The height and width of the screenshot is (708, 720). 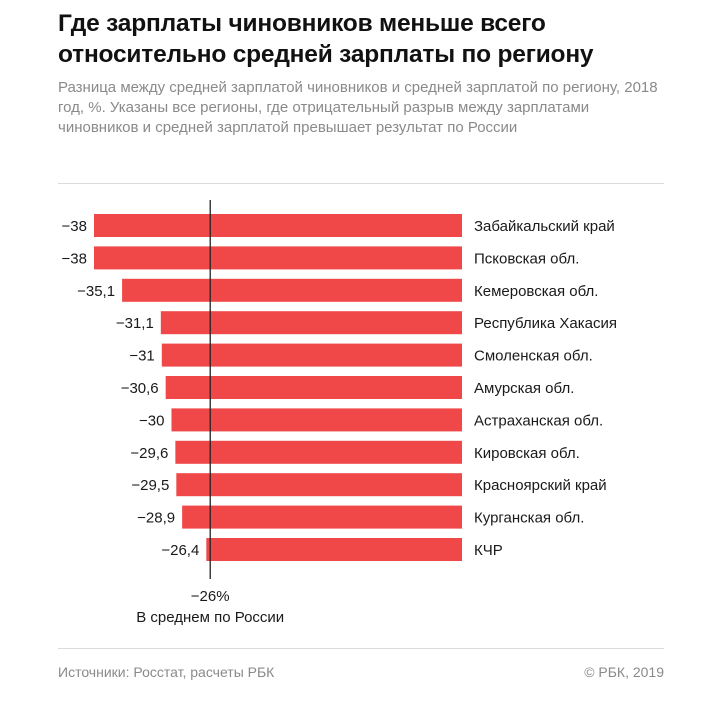 I want to click on category-label: Курганская обл., so click(x=529, y=518).